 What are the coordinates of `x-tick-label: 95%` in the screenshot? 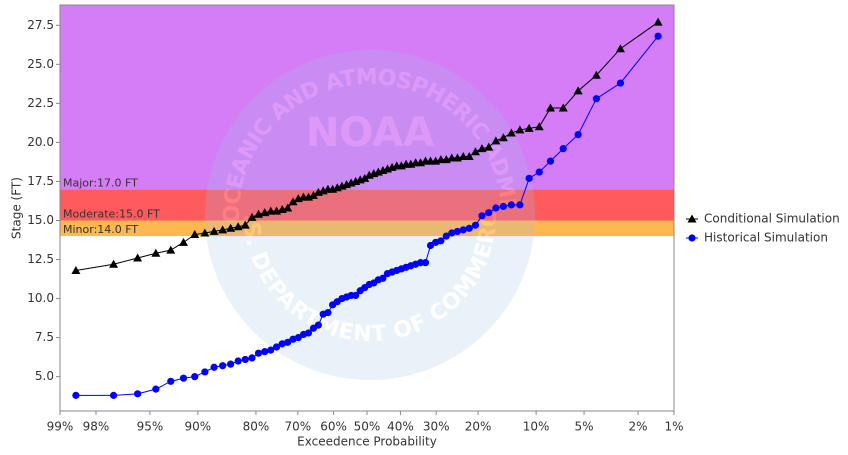 It's located at (150, 427).